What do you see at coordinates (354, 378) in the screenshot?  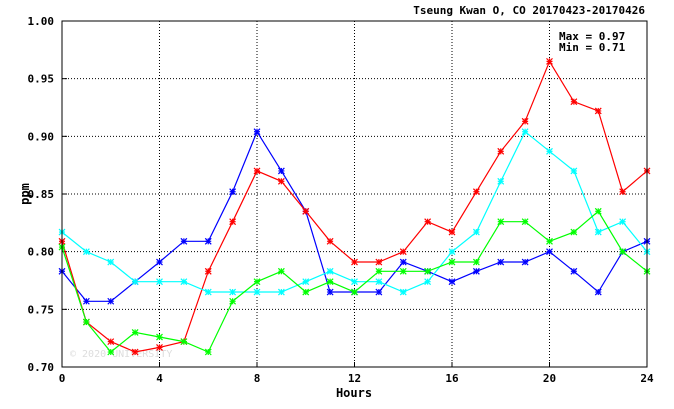 I see `x-tick-label: 12` at bounding box center [354, 378].